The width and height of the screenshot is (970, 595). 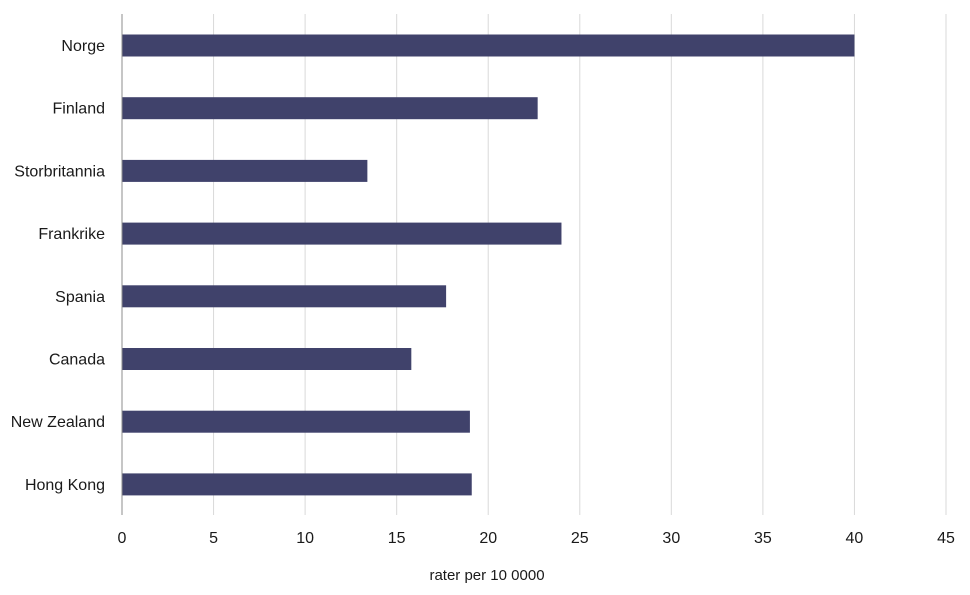 I want to click on category-label: Spania, so click(x=80, y=297).